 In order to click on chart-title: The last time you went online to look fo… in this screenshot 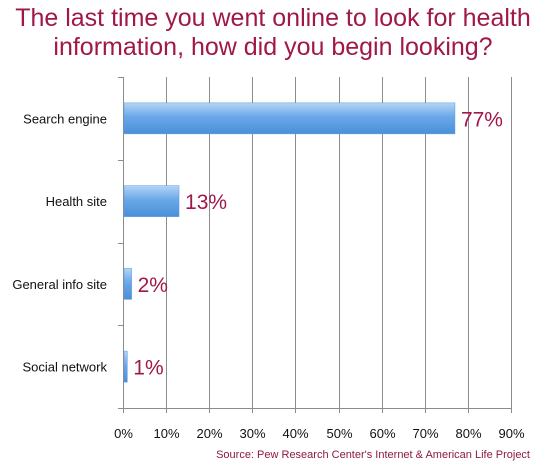, I will do `click(273, 33)`.